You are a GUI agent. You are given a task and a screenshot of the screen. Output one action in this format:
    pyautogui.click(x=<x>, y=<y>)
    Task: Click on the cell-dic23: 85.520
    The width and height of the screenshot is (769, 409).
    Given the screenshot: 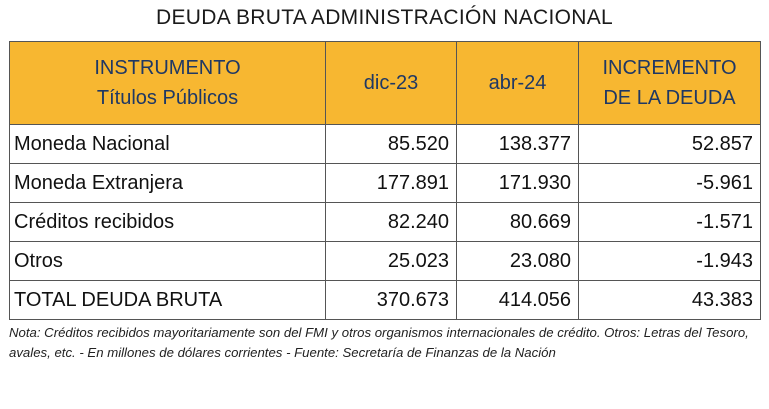 What is the action you would take?
    pyautogui.click(x=391, y=144)
    